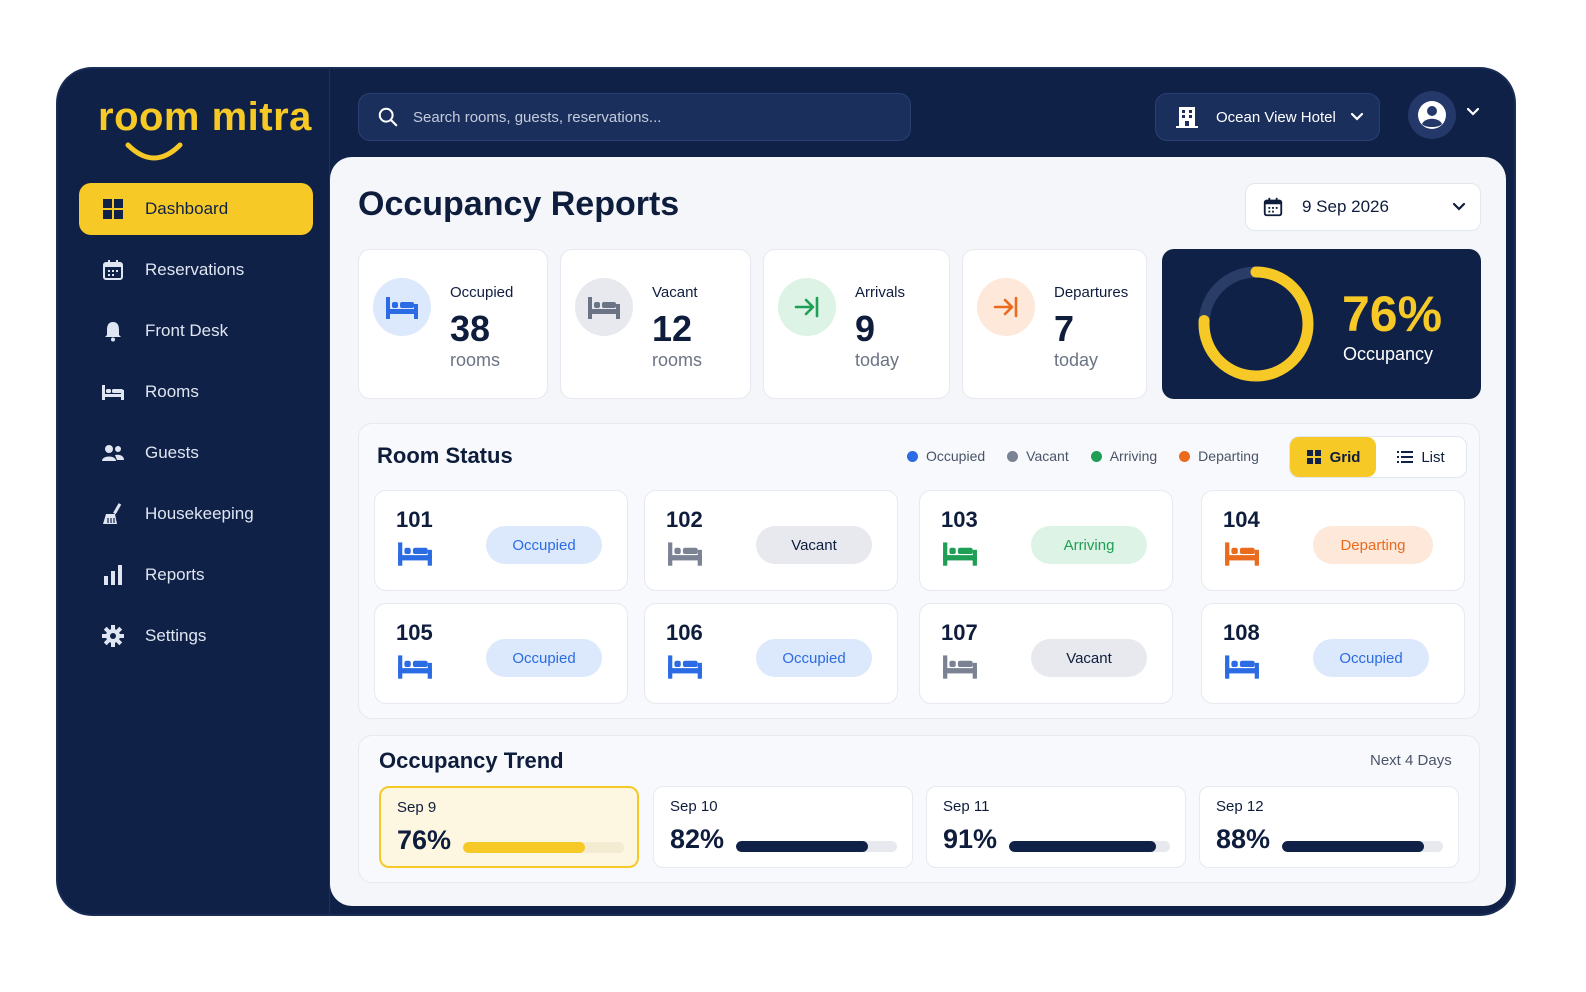 The image size is (1586, 992). What do you see at coordinates (187, 330) in the screenshot?
I see `sidebar-item-label: Front Desk` at bounding box center [187, 330].